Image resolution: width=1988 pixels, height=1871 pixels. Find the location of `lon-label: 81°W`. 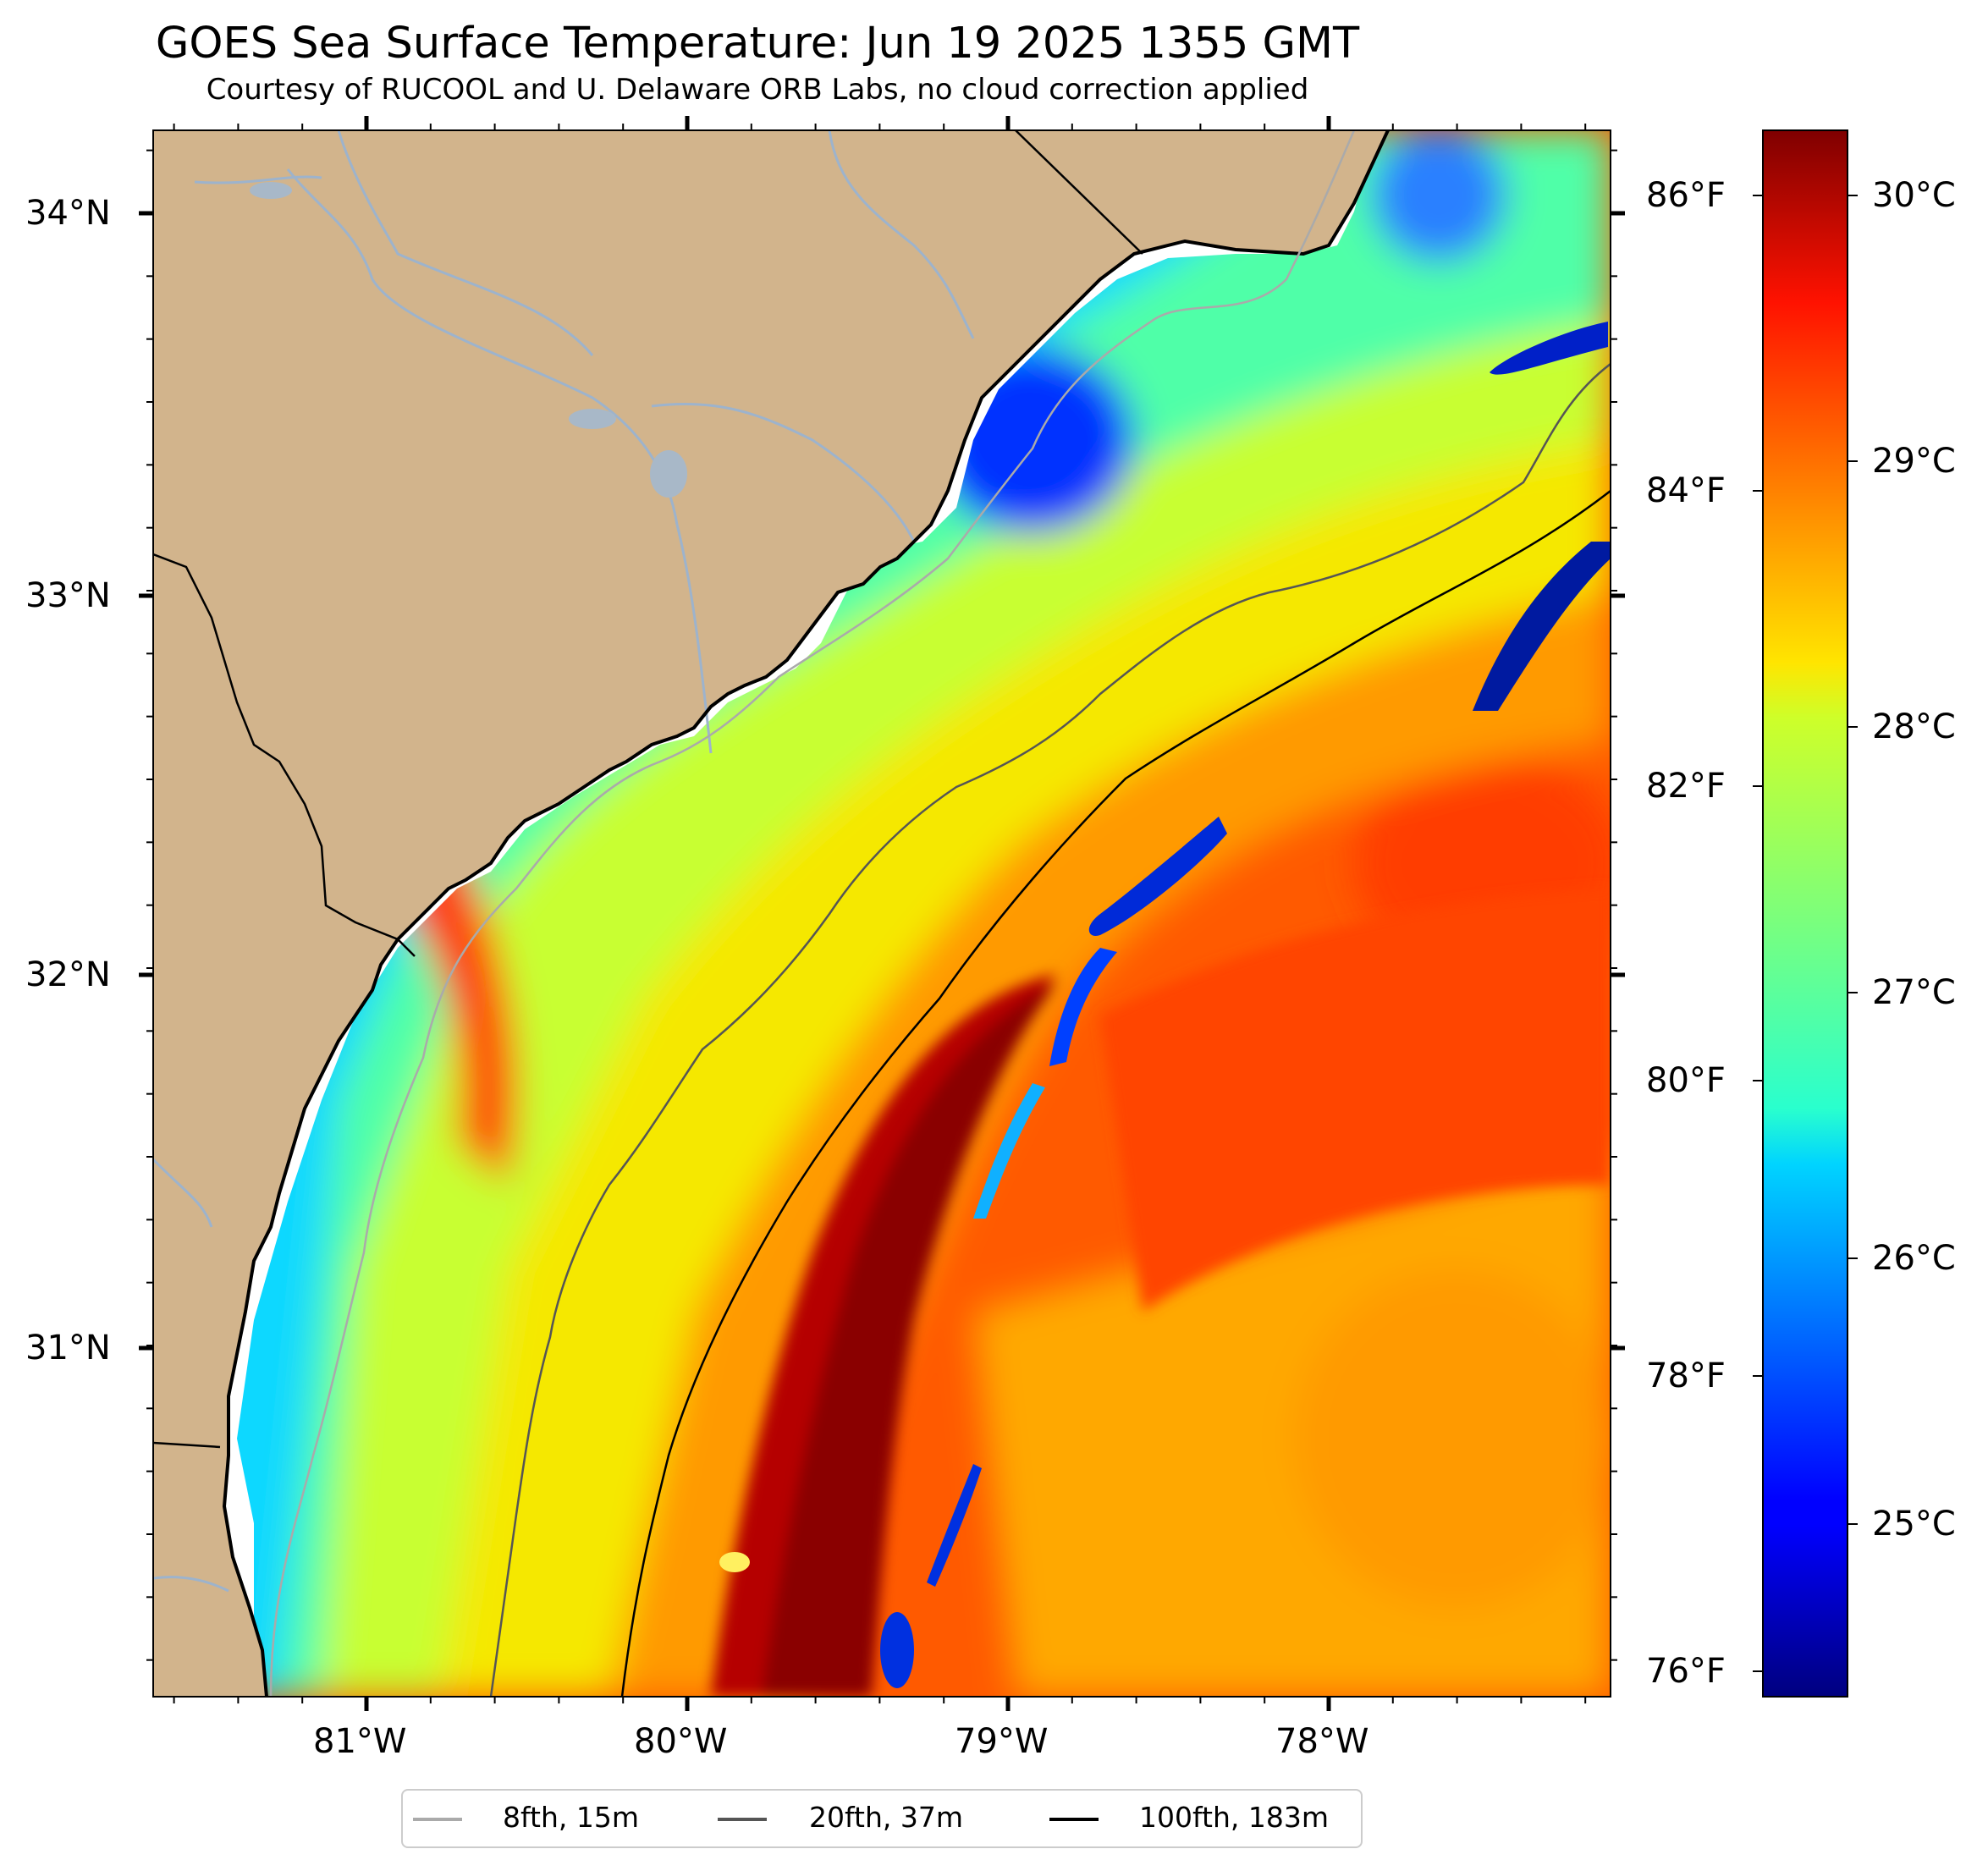

lon-label: 81°W is located at coordinates (360, 1742).